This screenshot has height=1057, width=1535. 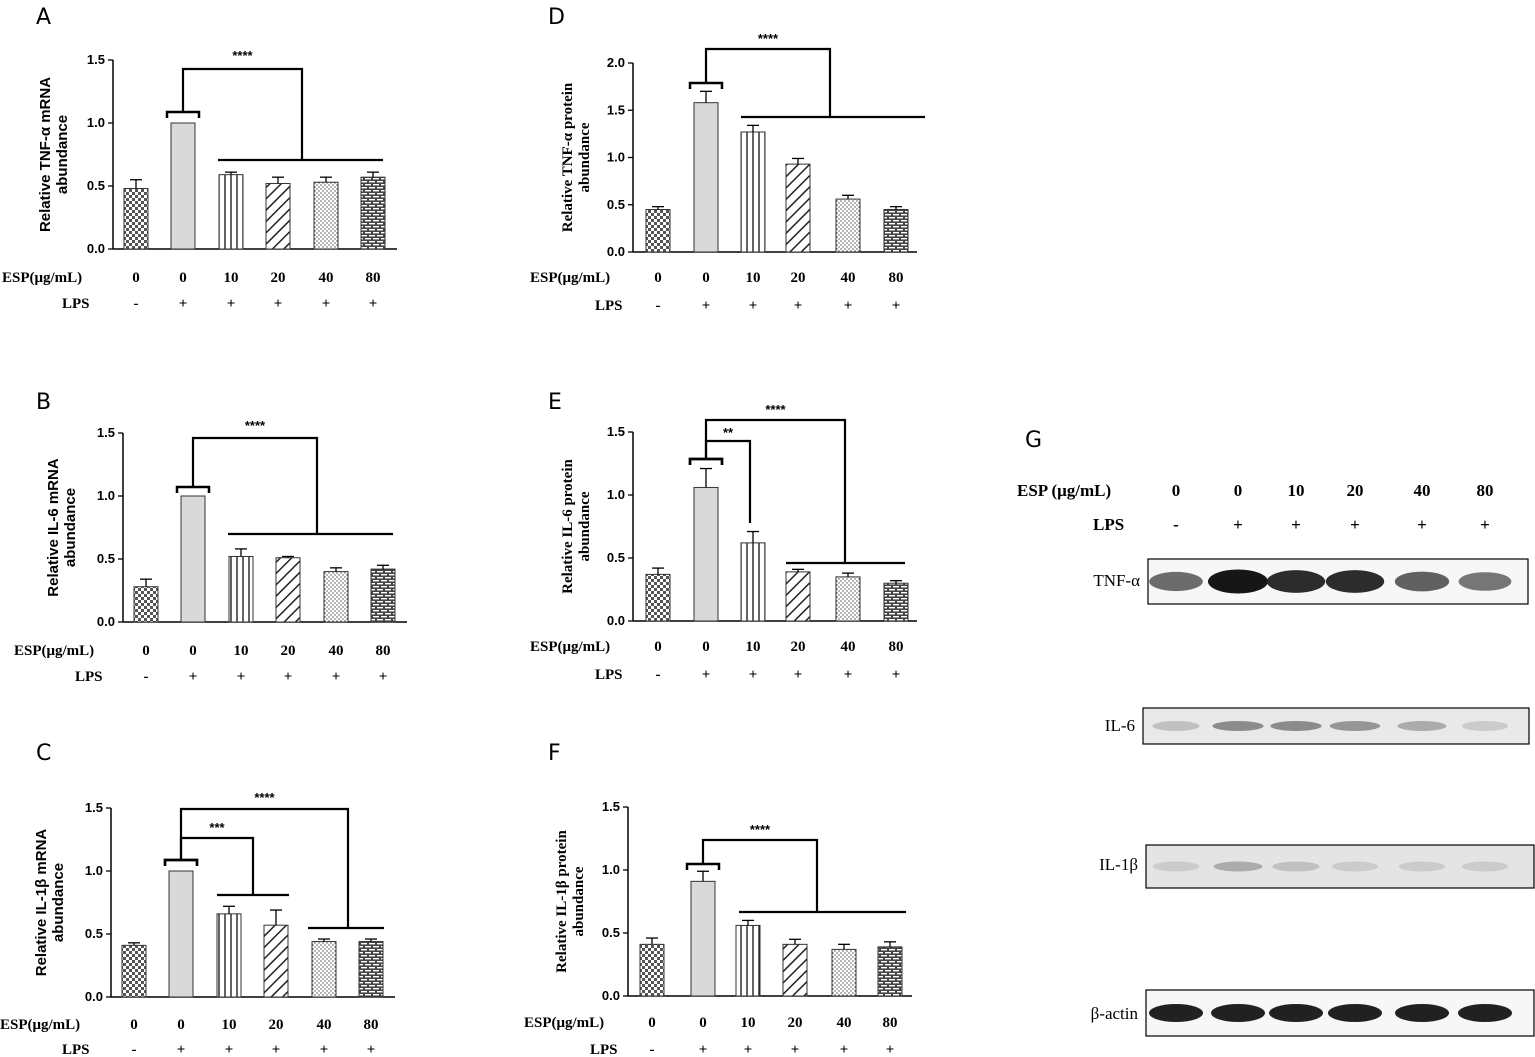 I want to click on blot-band-label: β-actin, so click(x=1115, y=1013).